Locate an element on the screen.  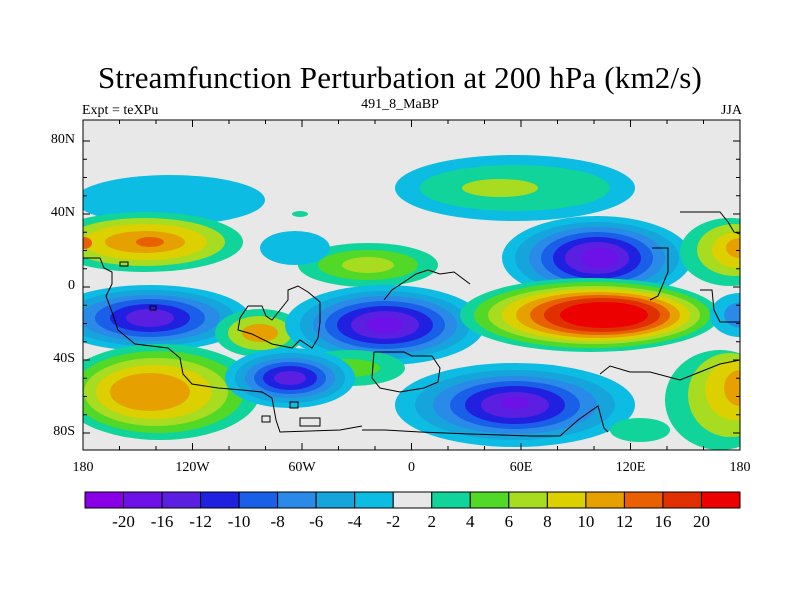
y-tick-label: 40S is located at coordinates (64, 358).